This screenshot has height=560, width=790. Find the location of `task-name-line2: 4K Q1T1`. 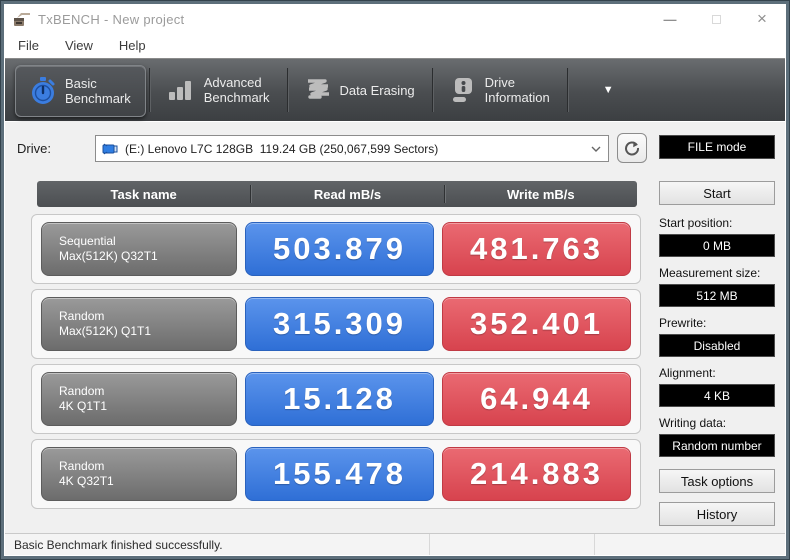

task-name-line2: 4K Q1T1 is located at coordinates (83, 406).